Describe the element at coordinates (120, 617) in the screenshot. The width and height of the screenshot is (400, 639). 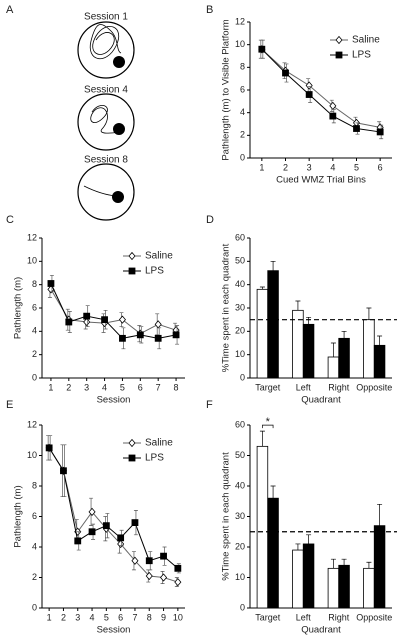
I see `x-tick-label: 6` at that location.